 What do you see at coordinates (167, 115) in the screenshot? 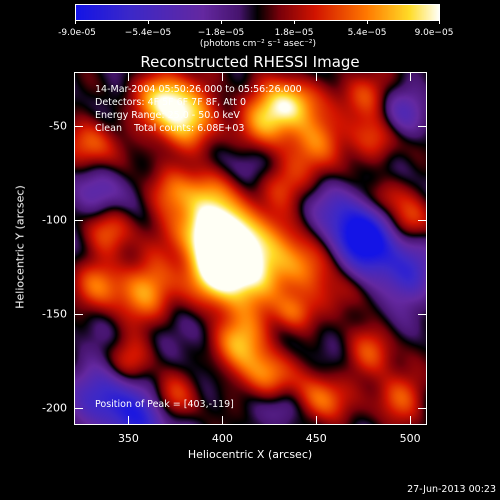
I see `info-energy: Energy Range: 25.0 - 50.0 keV` at bounding box center [167, 115].